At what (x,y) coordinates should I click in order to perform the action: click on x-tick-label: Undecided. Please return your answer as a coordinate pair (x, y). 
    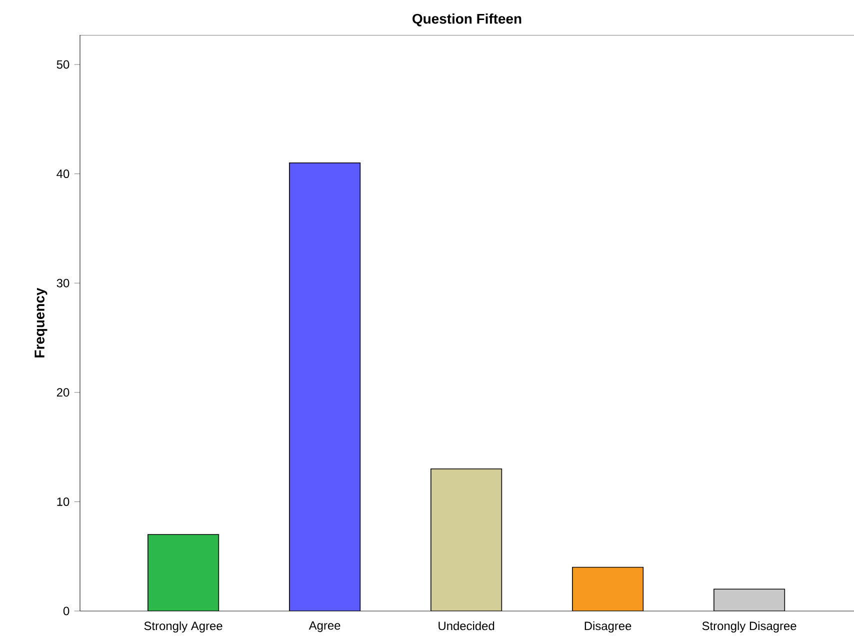
    Looking at the image, I should click on (466, 625).